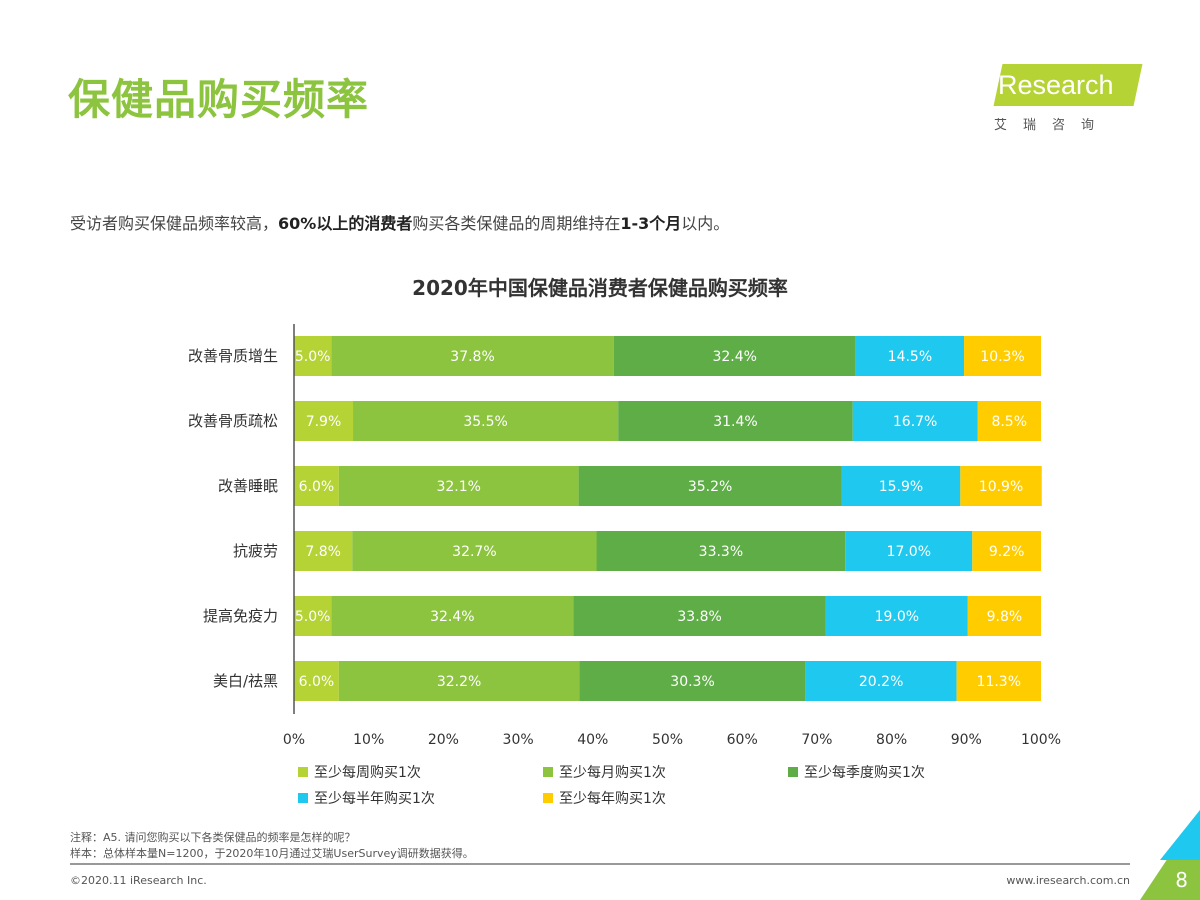 This screenshot has height=900, width=1200. Describe the element at coordinates (240, 616) in the screenshot. I see `category-label: 提高免疫力` at that location.